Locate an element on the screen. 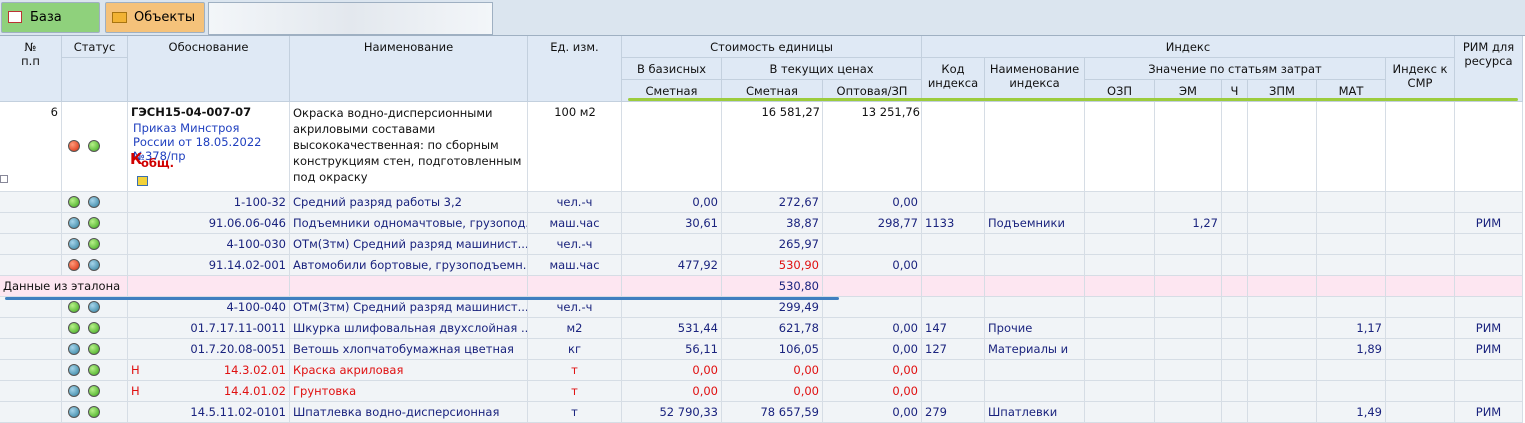  tab-blurred is located at coordinates (350, 18).